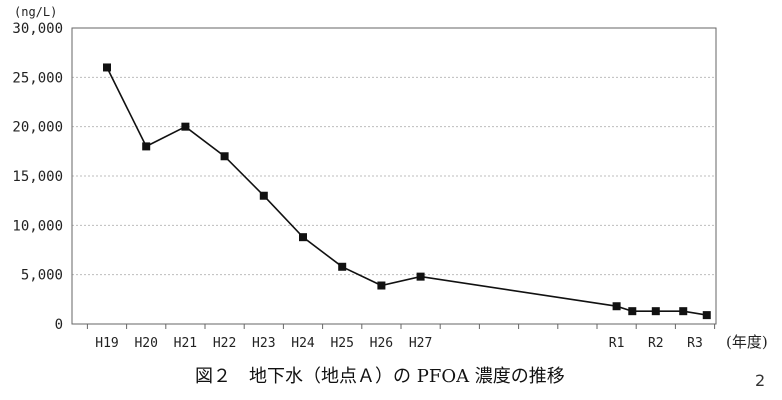  Describe the element at coordinates (341, 343) in the screenshot. I see `x-tick-label: H25` at that location.